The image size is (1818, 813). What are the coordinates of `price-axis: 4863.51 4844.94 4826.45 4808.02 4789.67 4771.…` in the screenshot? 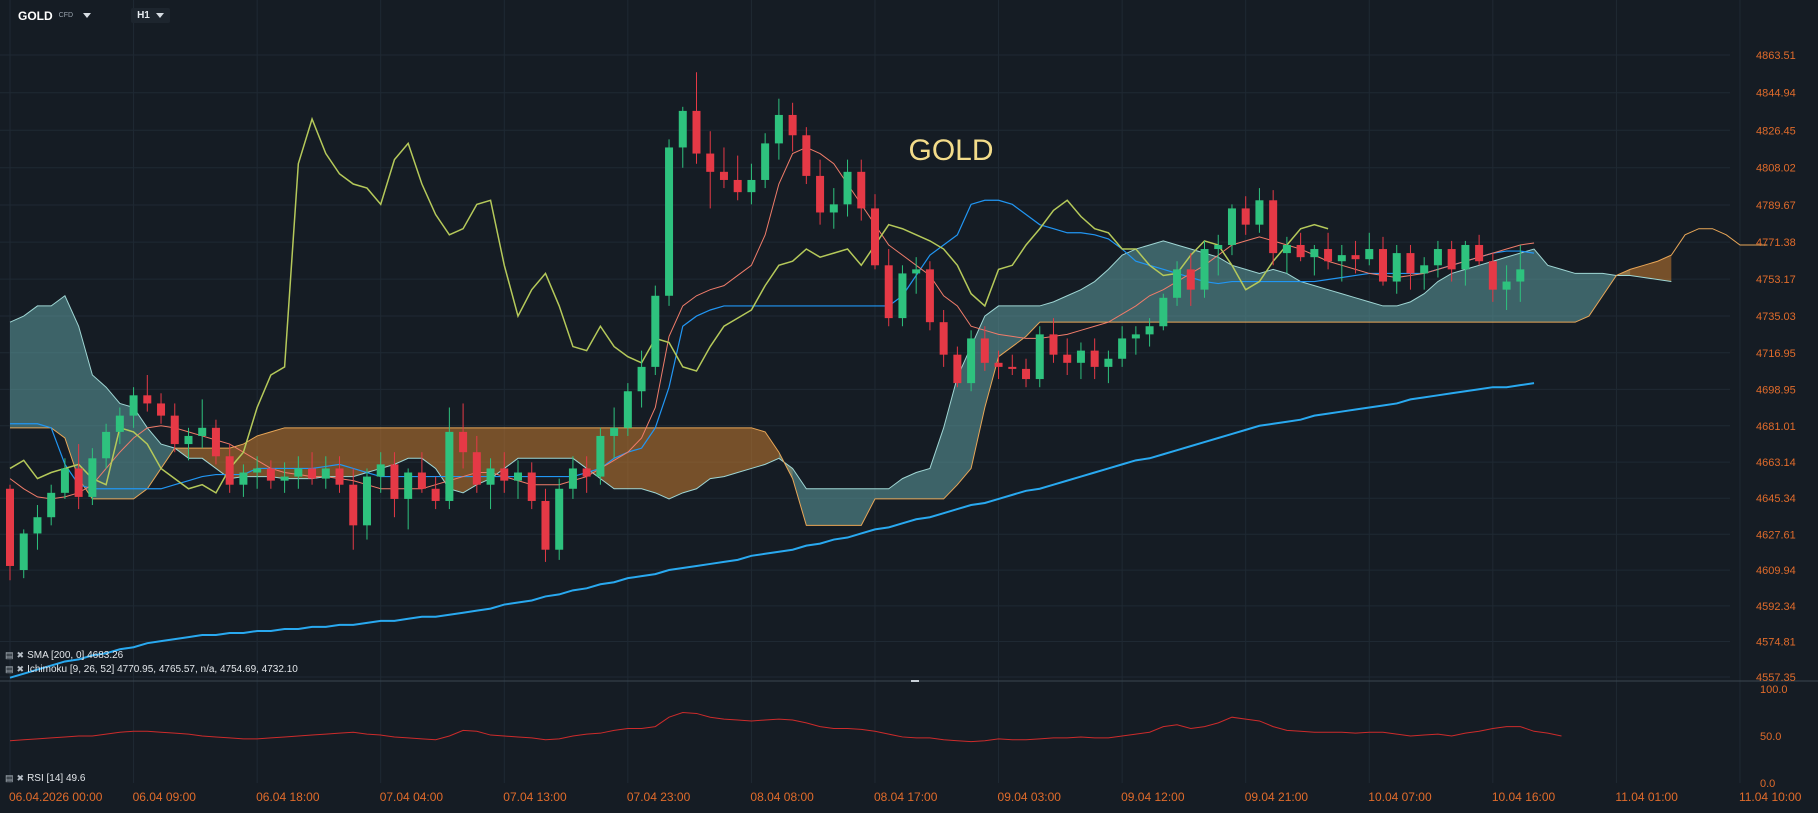 It's located at (1776, 367).